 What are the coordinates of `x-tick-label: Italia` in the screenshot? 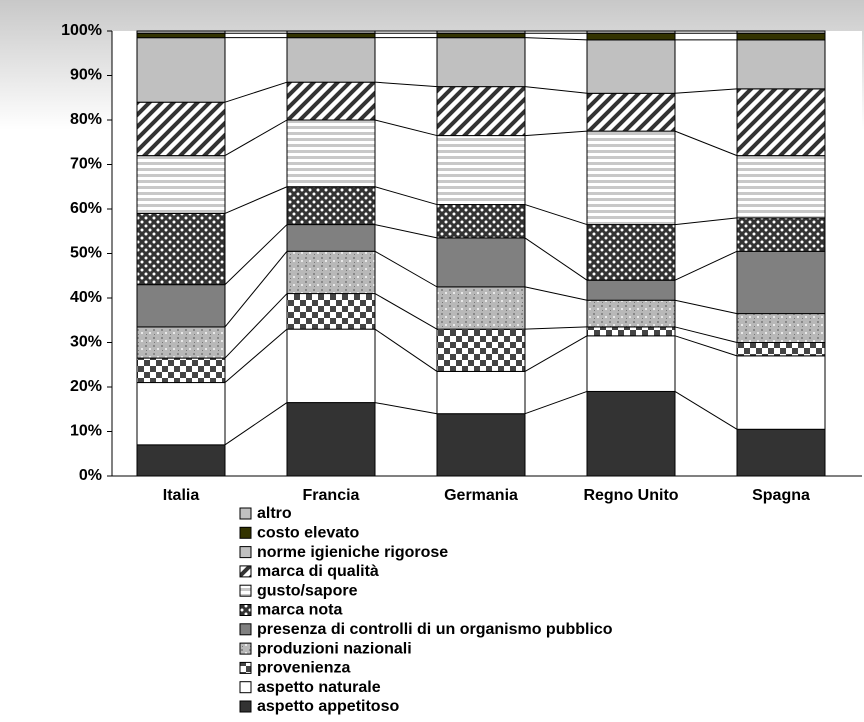 It's located at (181, 495).